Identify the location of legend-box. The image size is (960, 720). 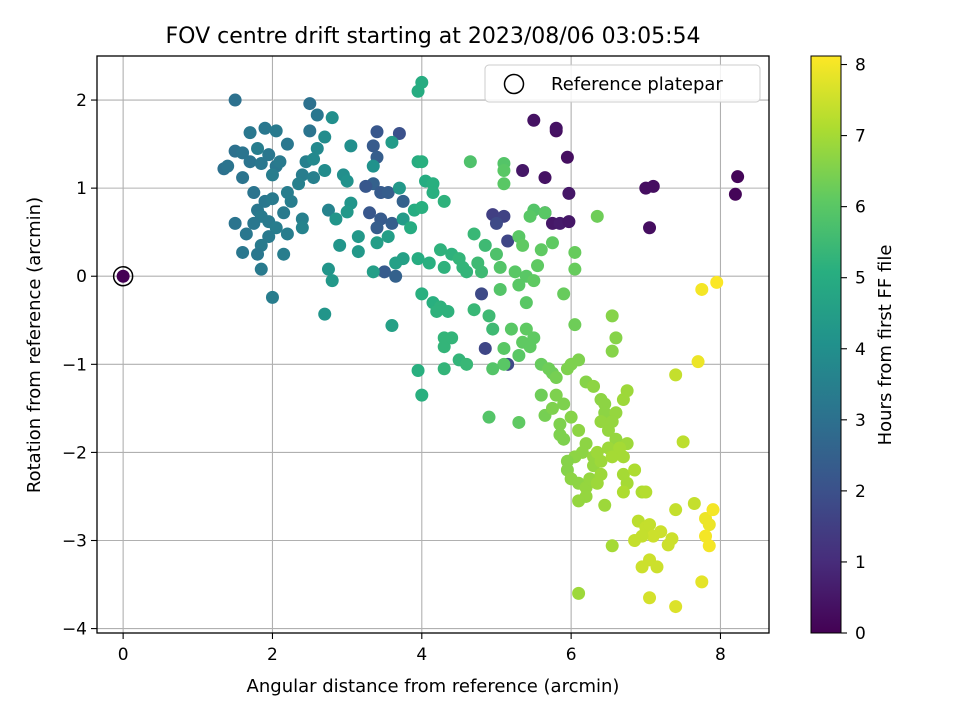
(622, 83).